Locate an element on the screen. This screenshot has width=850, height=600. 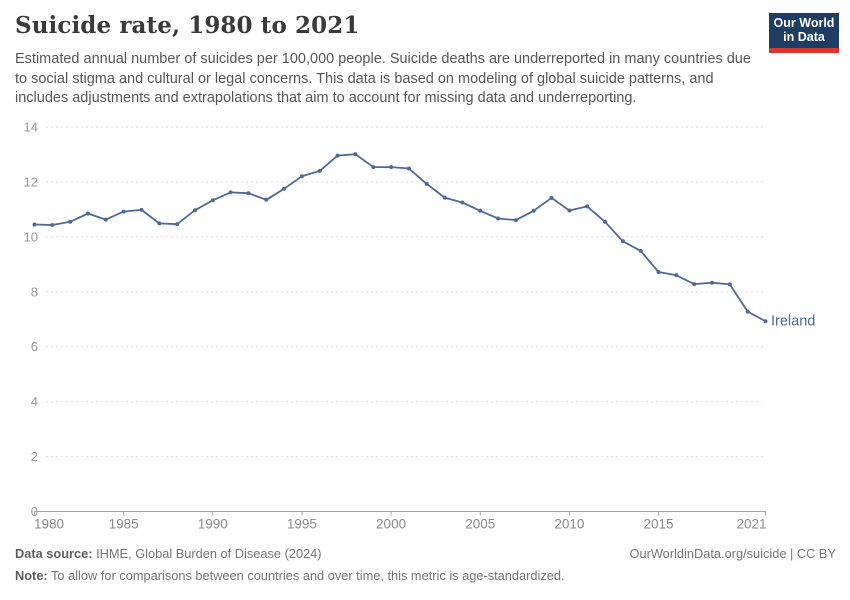
data-point-2016 is located at coordinates (676, 275).